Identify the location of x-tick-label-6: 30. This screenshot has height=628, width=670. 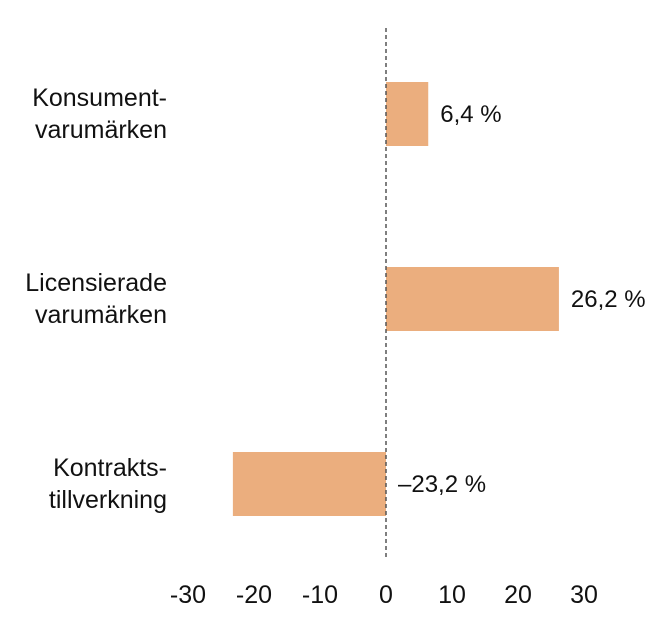
(584, 595).